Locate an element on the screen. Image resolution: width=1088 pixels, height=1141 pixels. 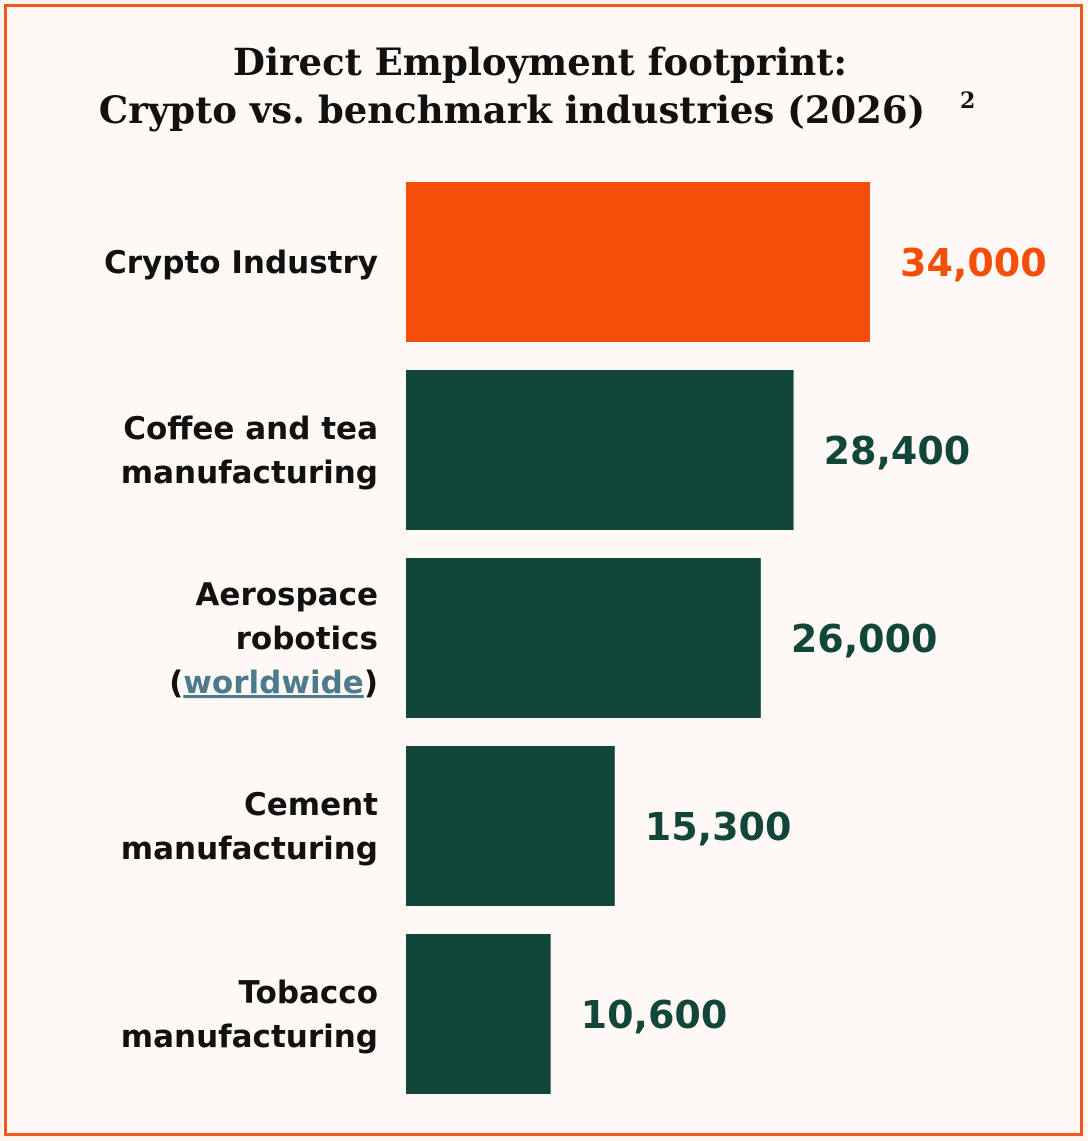
chart-title-line1: Direct Employment footprint: is located at coordinates (540, 62).